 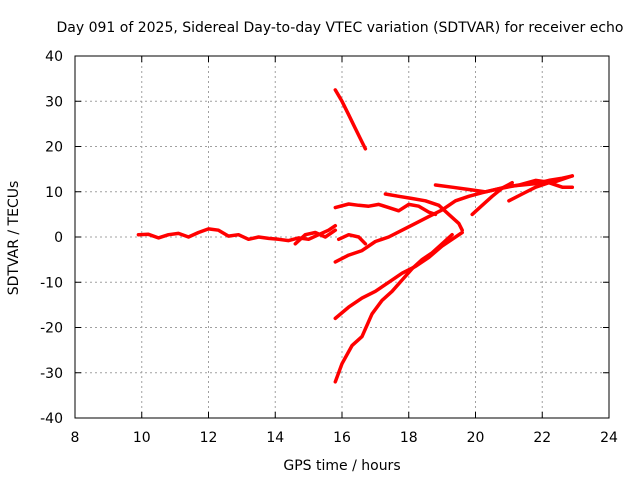 I want to click on y-tick-label: -30, so click(x=51, y=374).